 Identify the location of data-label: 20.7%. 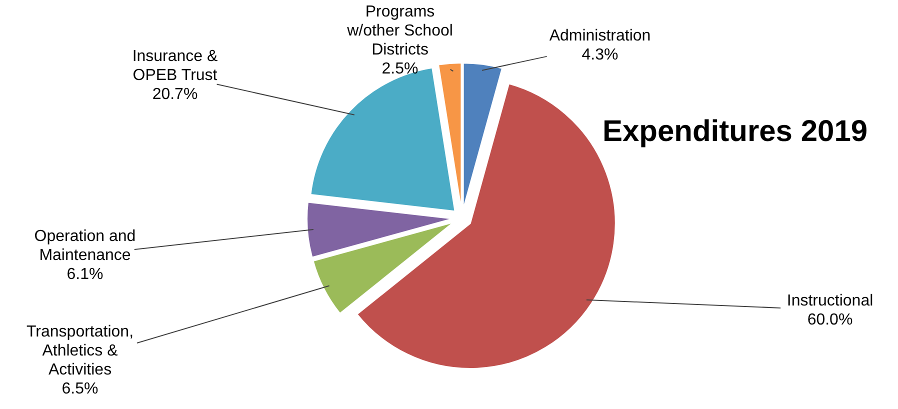
(175, 94).